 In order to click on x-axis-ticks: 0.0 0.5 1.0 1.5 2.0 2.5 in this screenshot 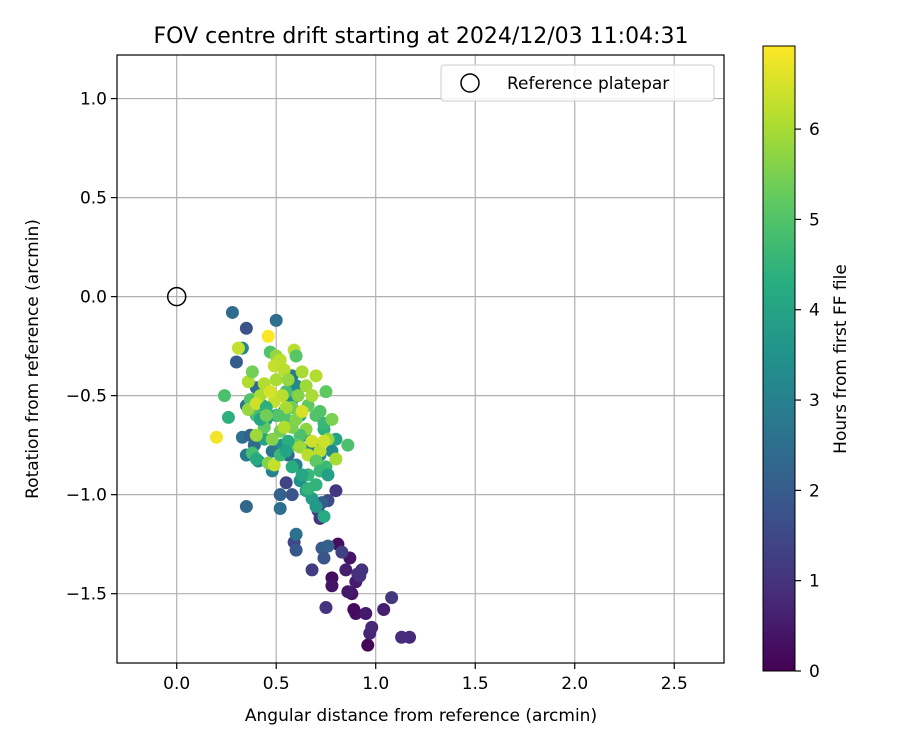, I will do `click(425, 678)`.